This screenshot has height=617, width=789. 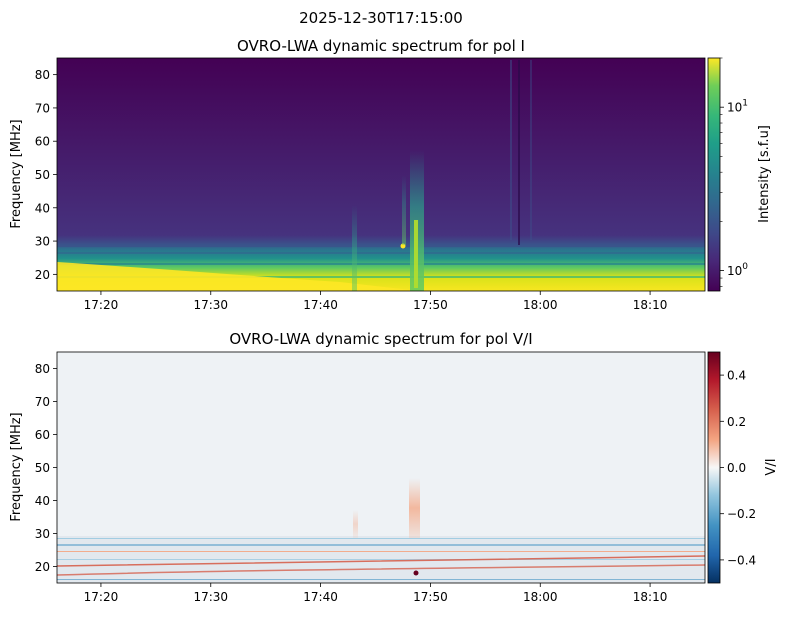 What do you see at coordinates (16, 173) in the screenshot?
I see `panel-i-ylabel: Frequency [MHz]` at bounding box center [16, 173].